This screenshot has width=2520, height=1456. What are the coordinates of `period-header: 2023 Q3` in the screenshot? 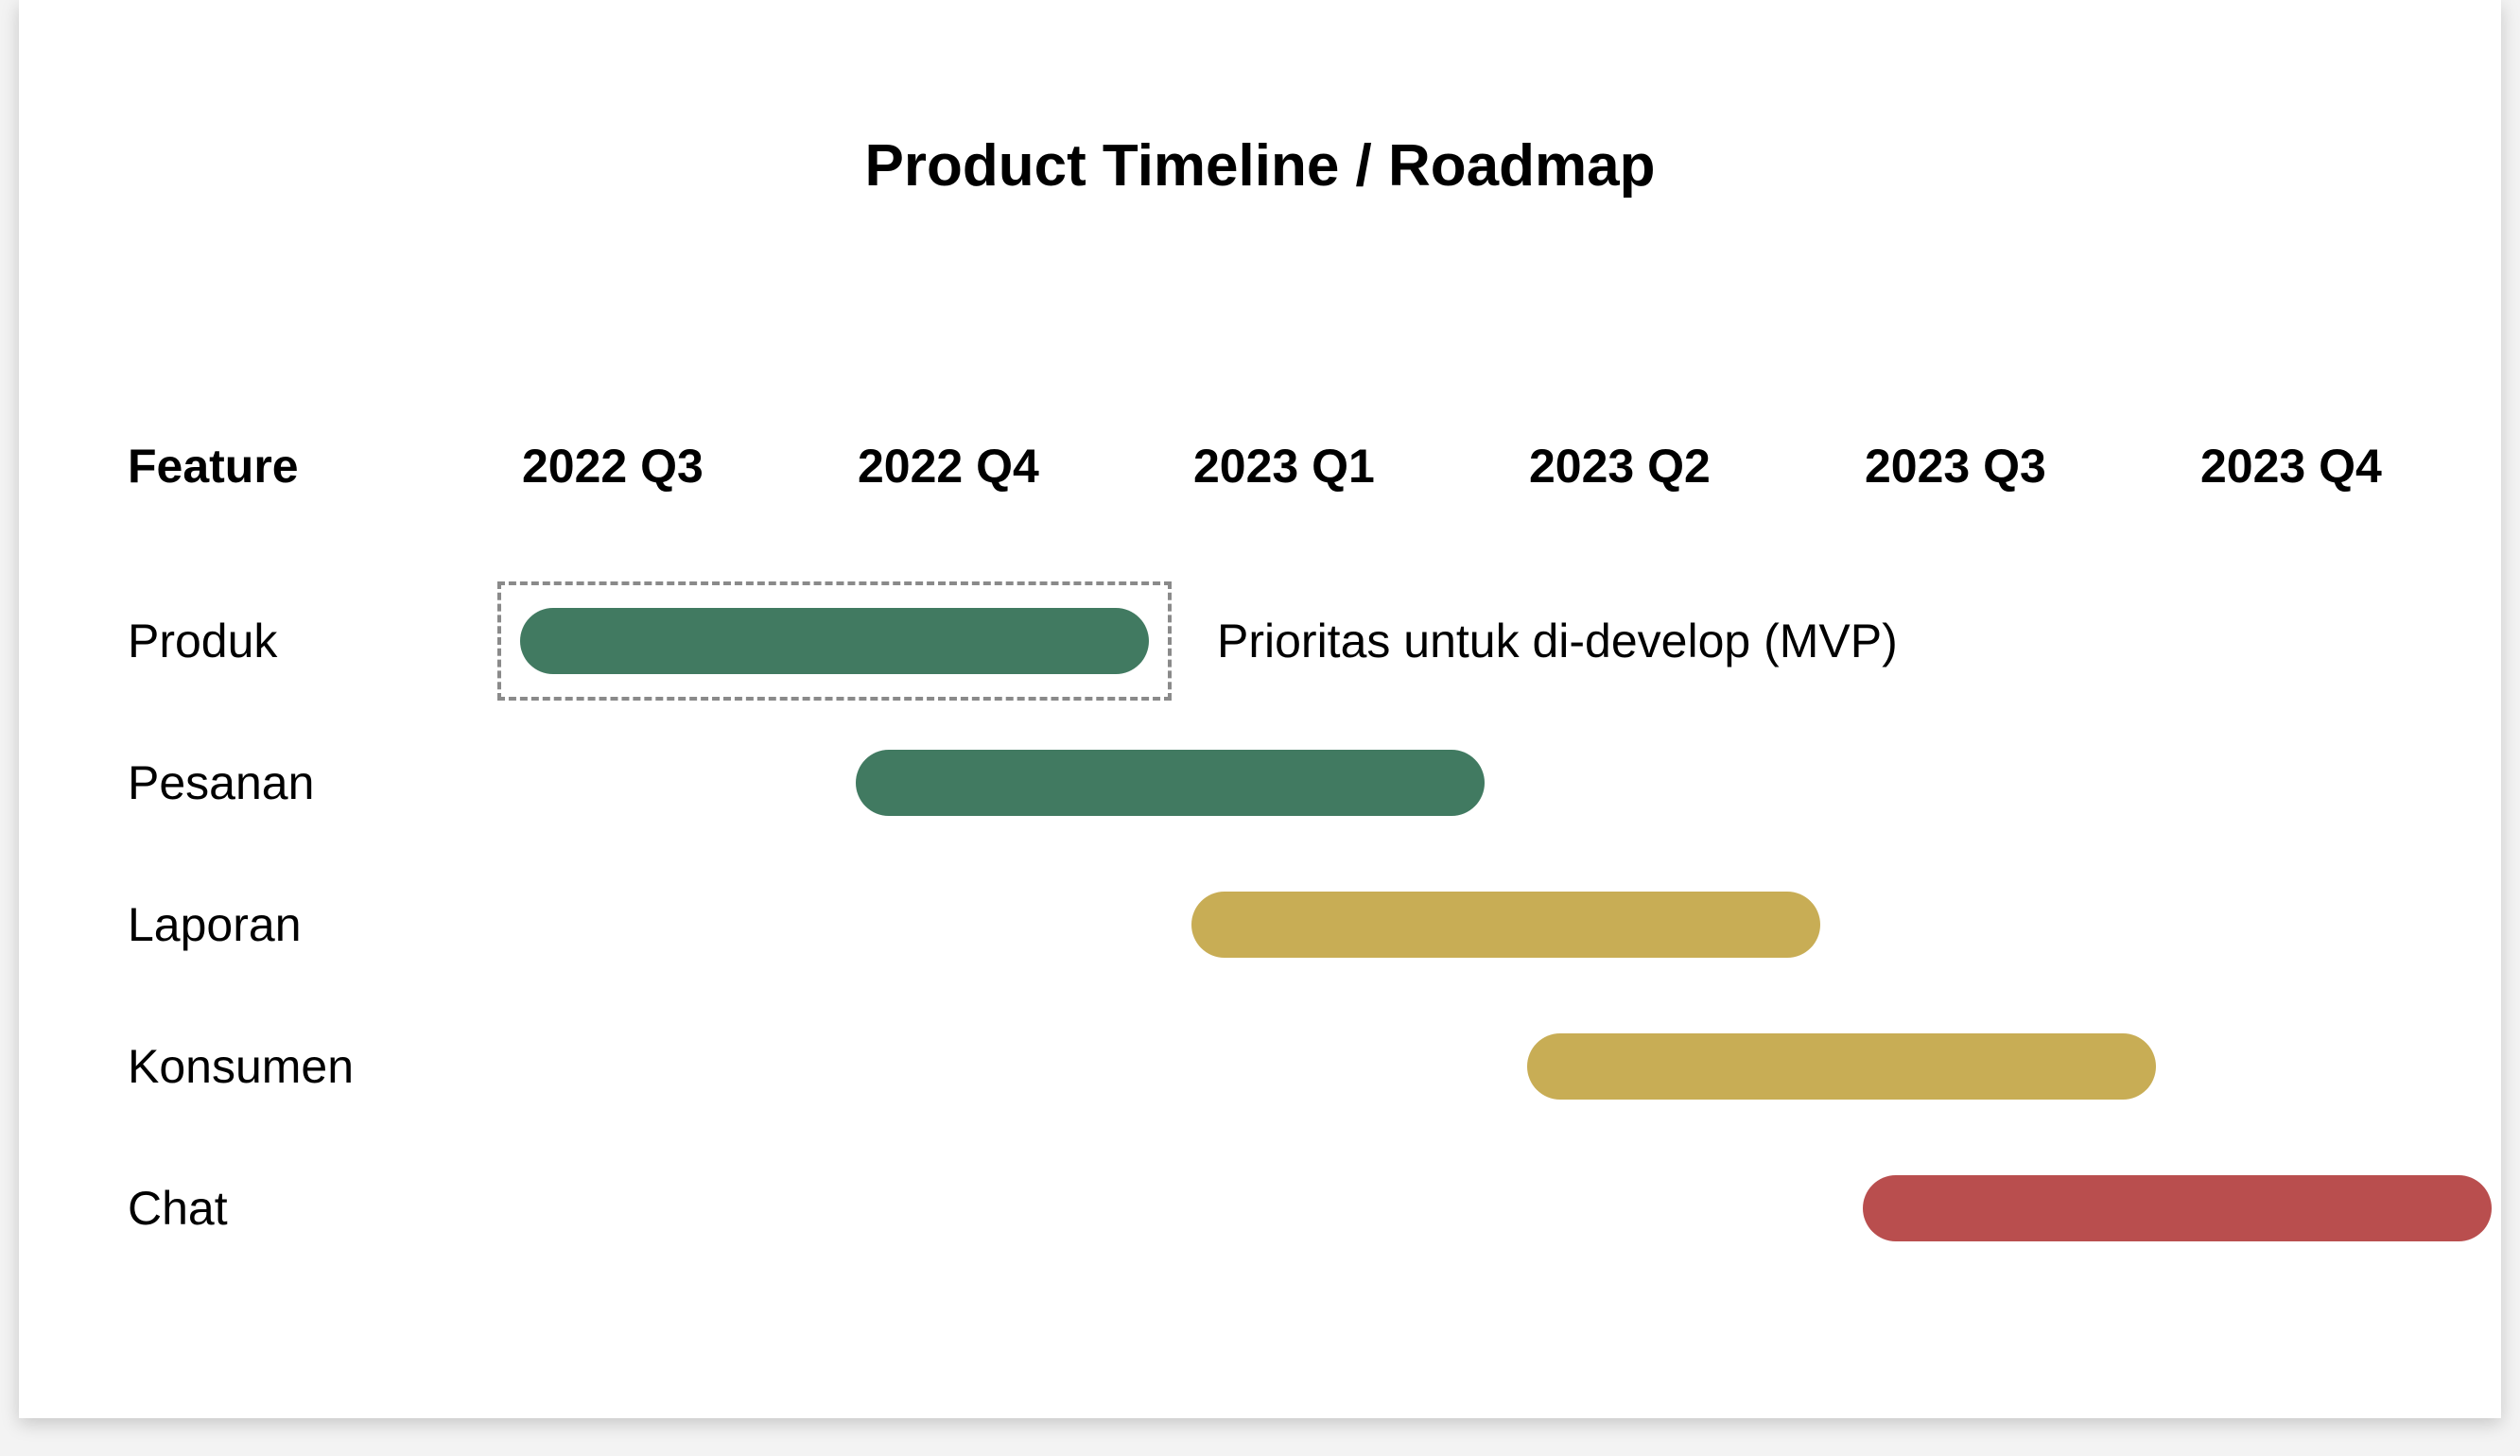 It's located at (1956, 466).